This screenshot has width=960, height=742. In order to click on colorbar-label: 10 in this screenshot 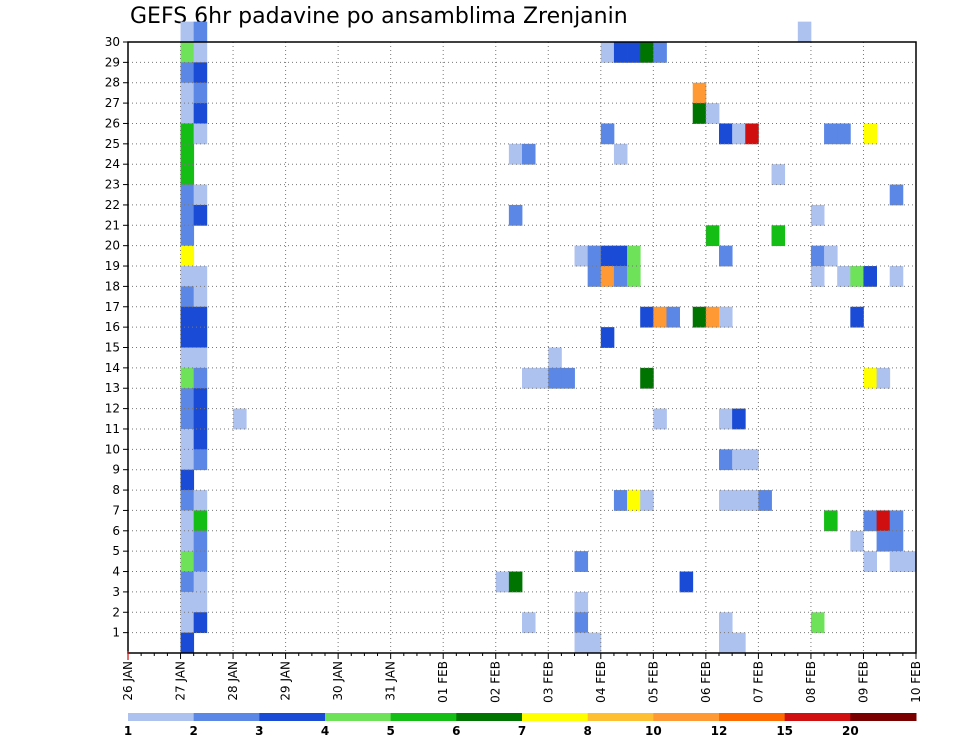, I will do `click(653, 731)`.